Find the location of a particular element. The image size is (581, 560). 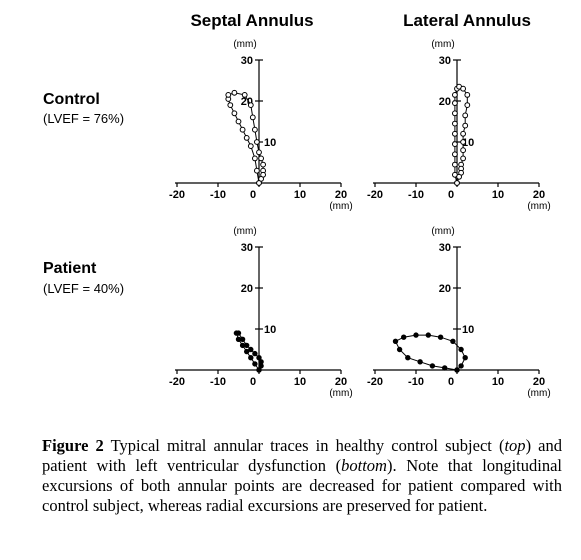

column-title-lateral: Lateral Annulus is located at coordinates (467, 20).